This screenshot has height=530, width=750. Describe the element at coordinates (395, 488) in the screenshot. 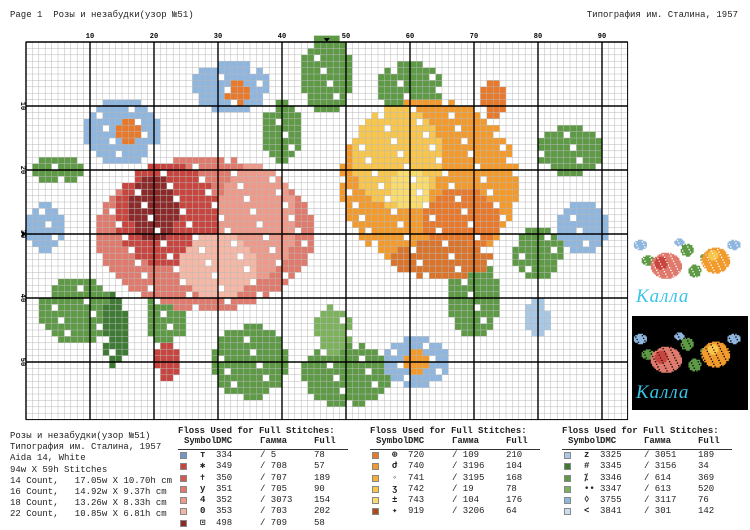

I see `symbol: ʒ` at that location.